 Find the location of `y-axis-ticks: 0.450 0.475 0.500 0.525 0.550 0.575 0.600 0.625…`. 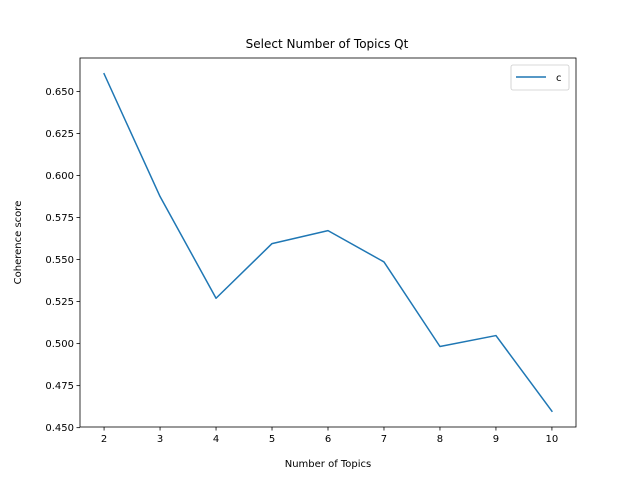

y-axis-ticks: 0.450 0.475 0.500 0.525 0.550 0.575 0.600 0.625… is located at coordinates (62, 260).